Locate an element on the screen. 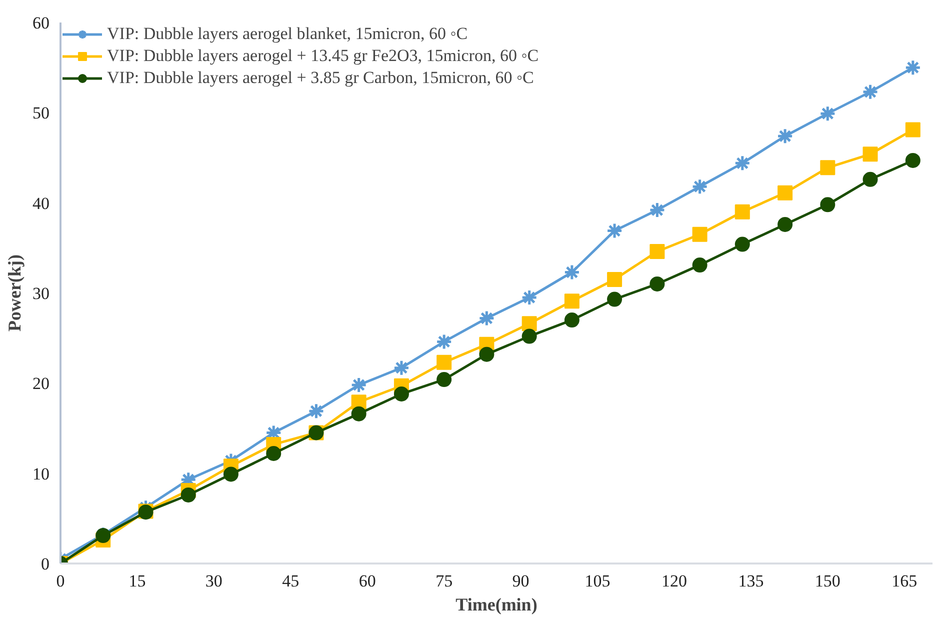  y-tick-label: 50 is located at coordinates (41, 113).